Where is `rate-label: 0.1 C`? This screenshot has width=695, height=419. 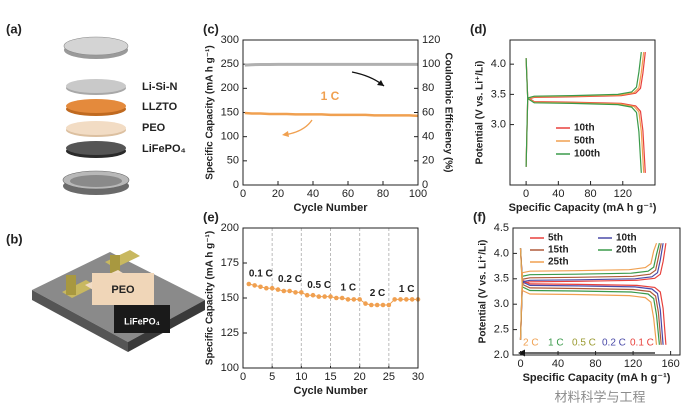
rate-label: 0.1 C is located at coordinates (642, 343).